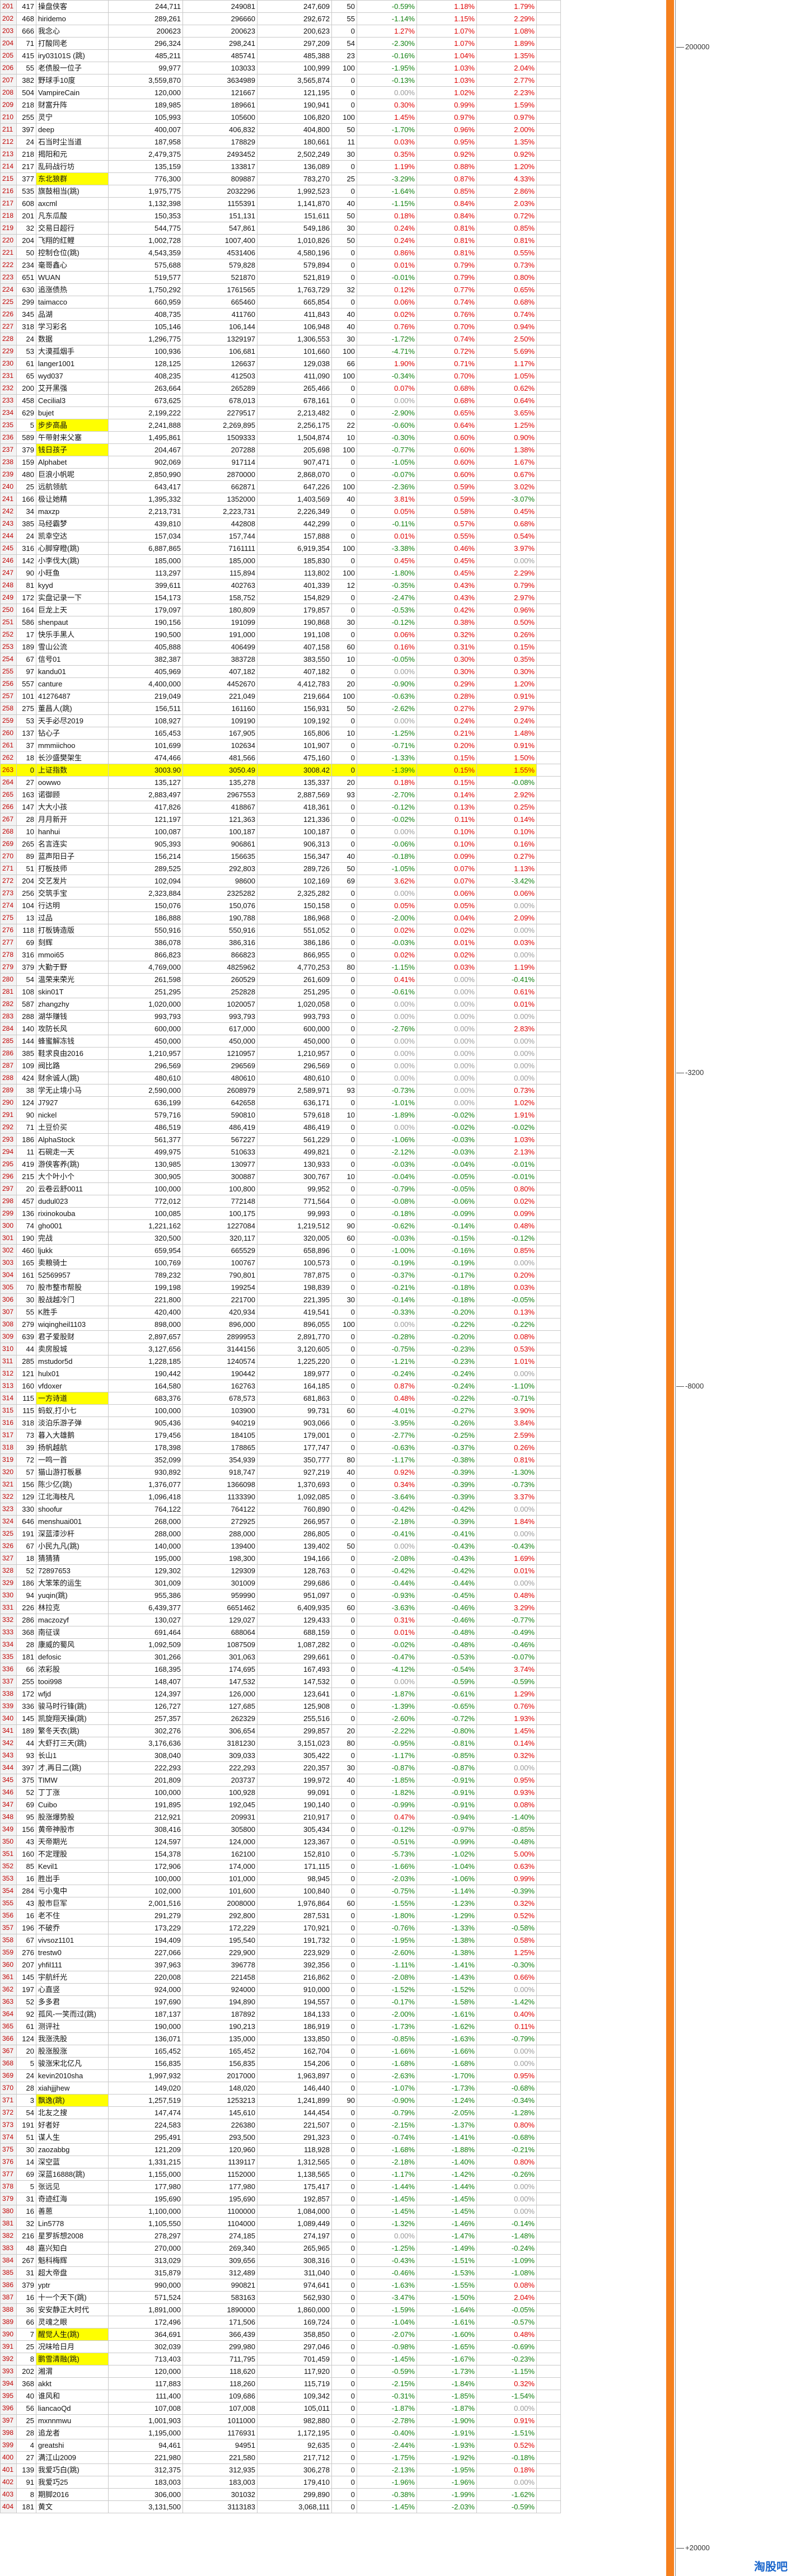 The width and height of the screenshot is (791, 2576). I want to click on cell-f: -1.46%, so click(446, 2223).